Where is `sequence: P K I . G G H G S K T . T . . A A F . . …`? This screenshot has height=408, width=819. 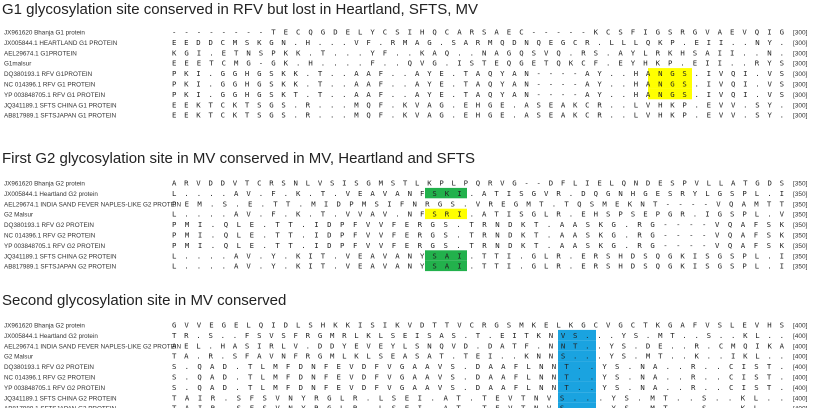 sequence: P K I . G G H G S K T . T . . A A F . . … is located at coordinates (478, 94).